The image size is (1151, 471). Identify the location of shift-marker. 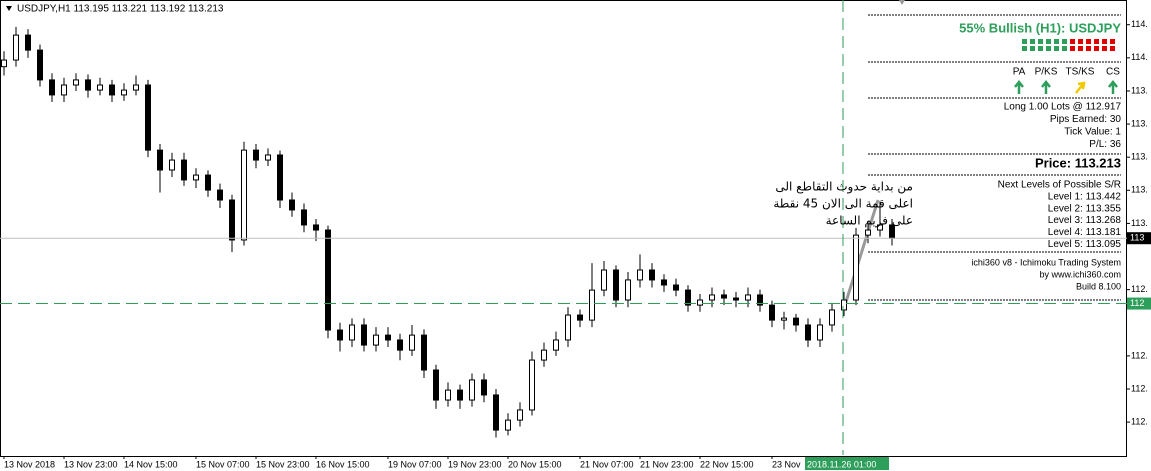
(902, 2).